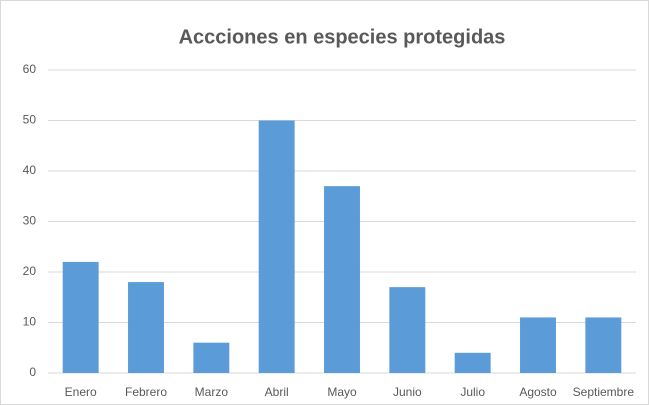  What do you see at coordinates (146, 392) in the screenshot?
I see `x-tick-label: Febrero` at bounding box center [146, 392].